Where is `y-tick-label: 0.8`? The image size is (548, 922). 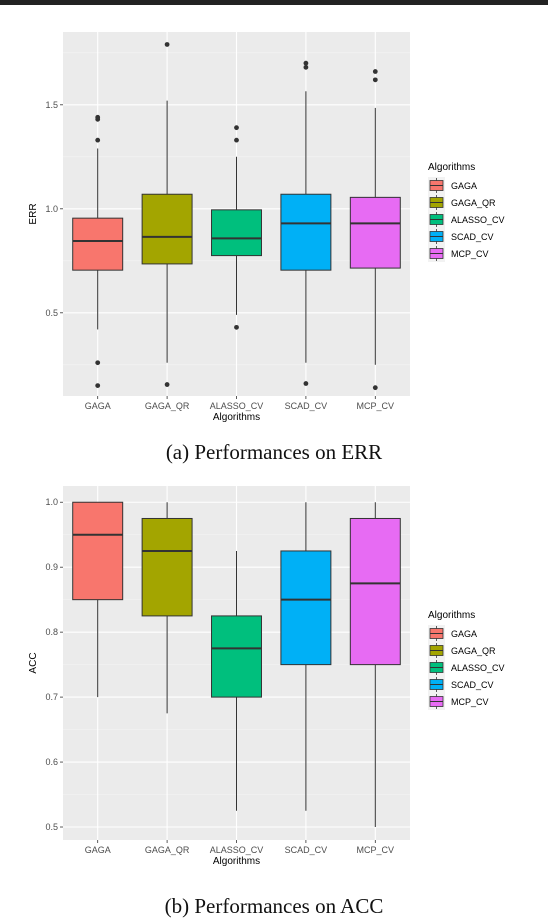
y-tick-label: 0.8 is located at coordinates (51, 632).